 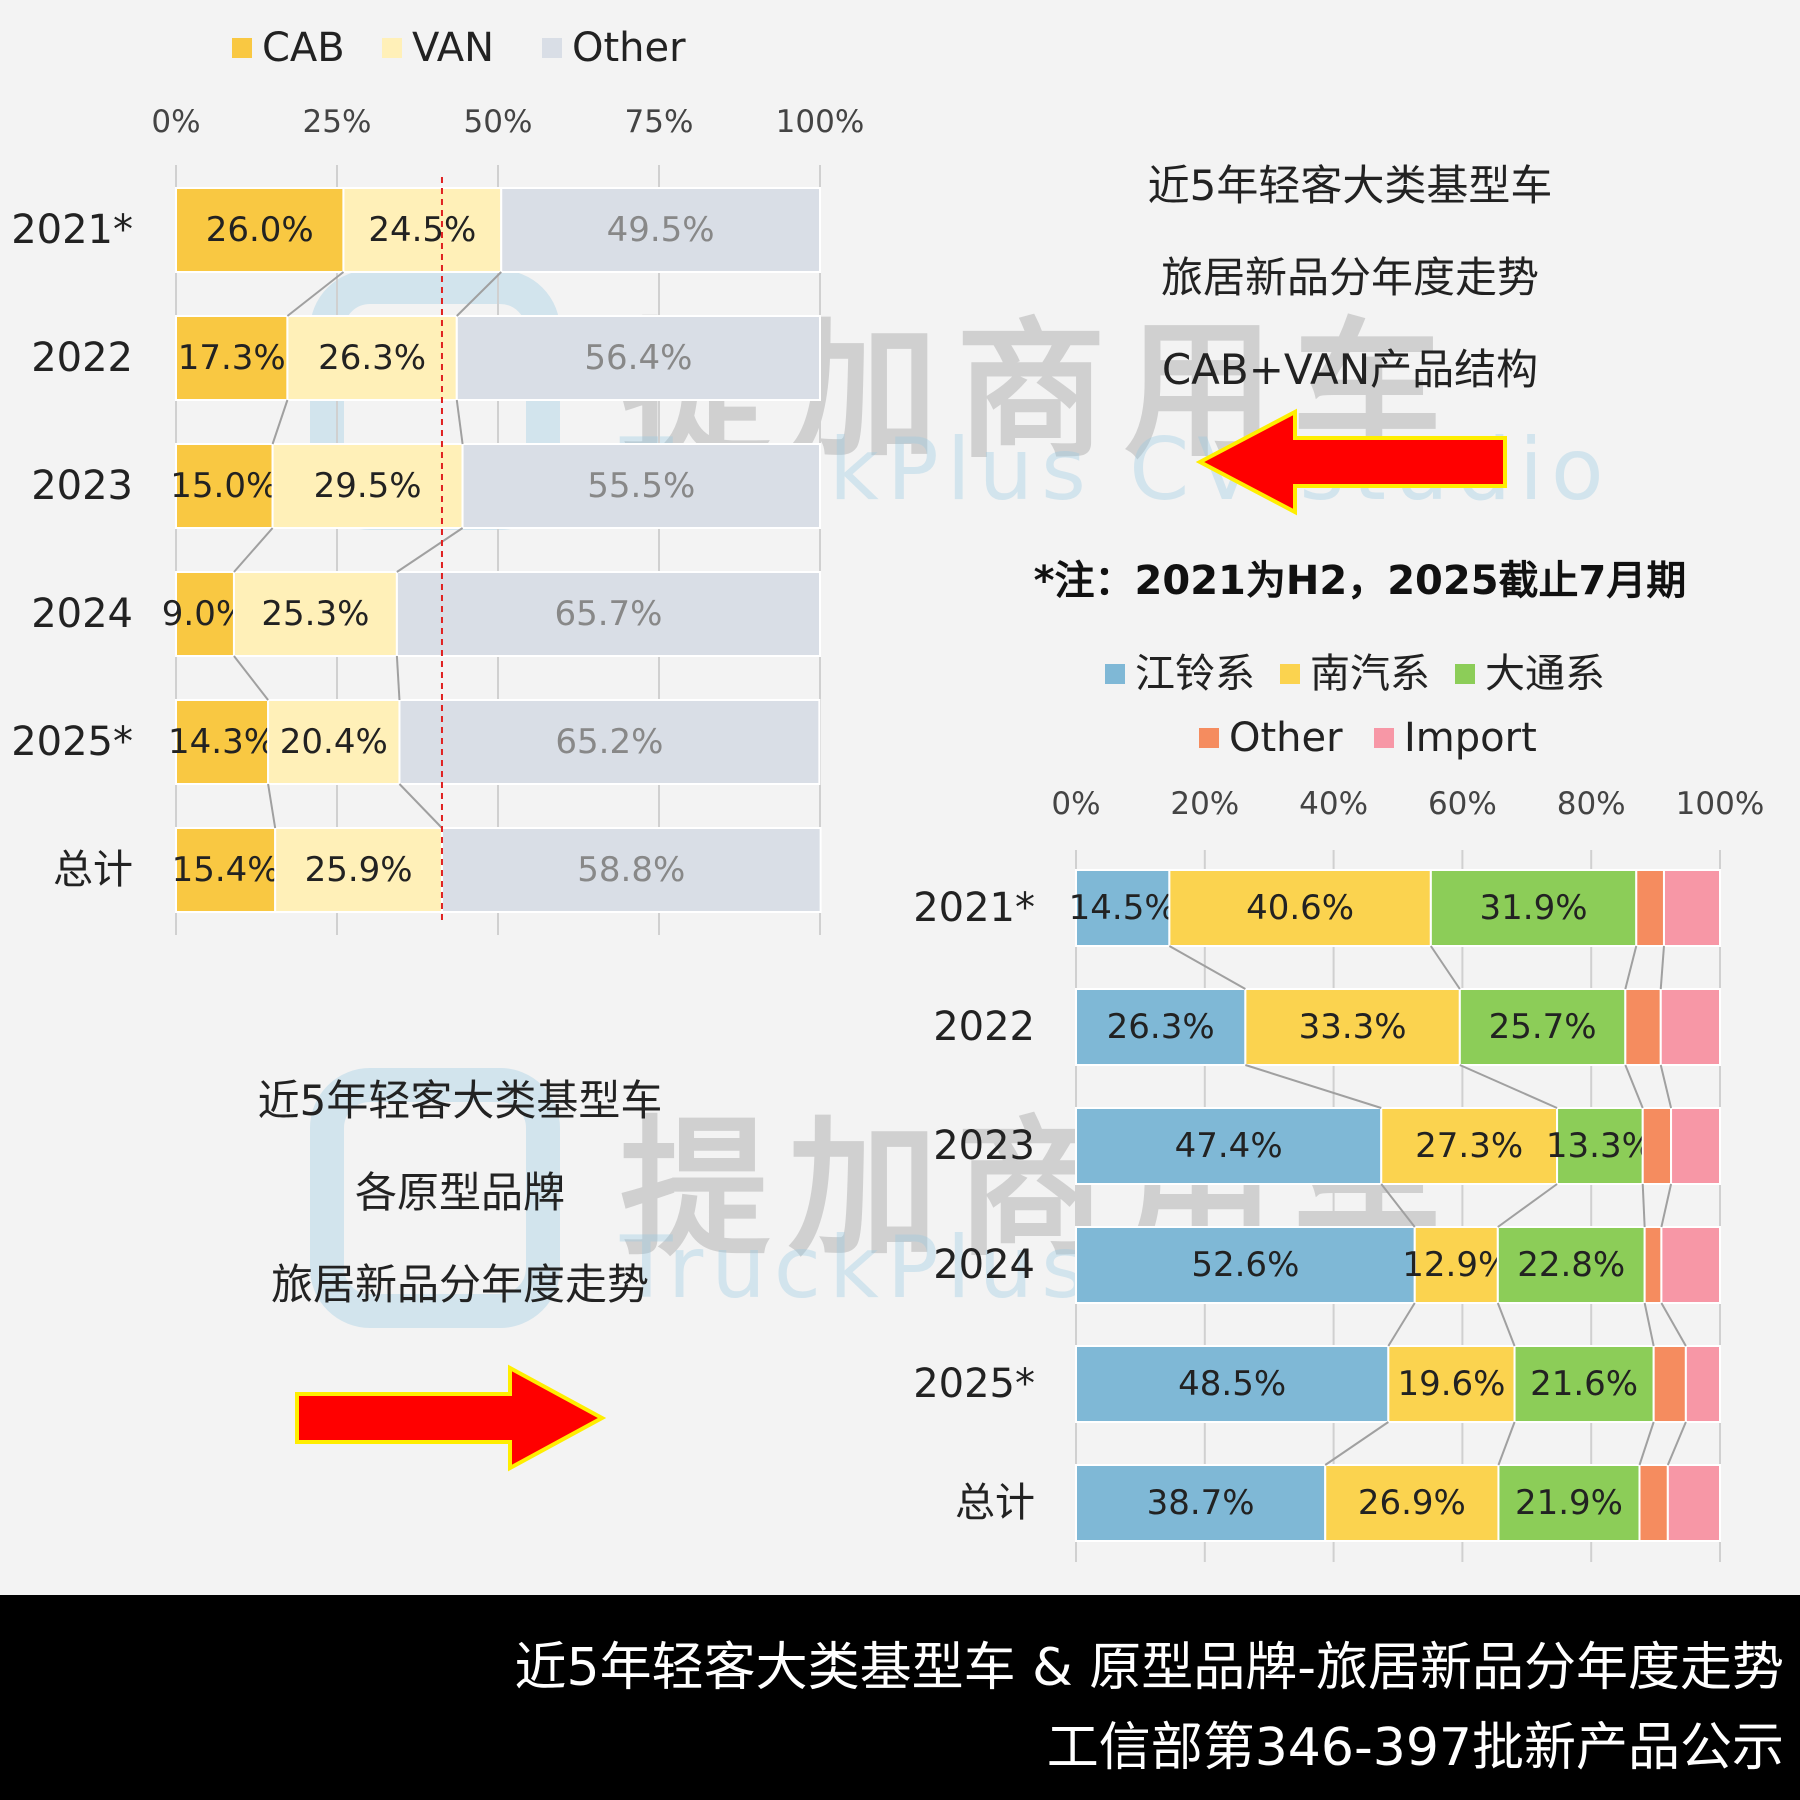 I want to click on tick-label: 50%, so click(x=498, y=122).